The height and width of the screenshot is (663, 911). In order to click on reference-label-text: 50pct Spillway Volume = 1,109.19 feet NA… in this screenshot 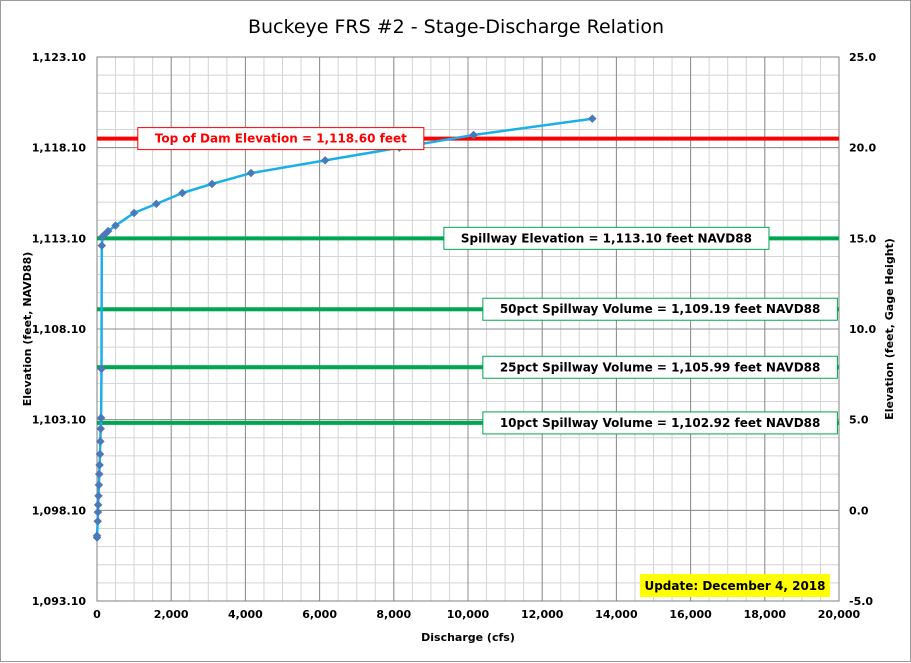, I will do `click(660, 309)`.